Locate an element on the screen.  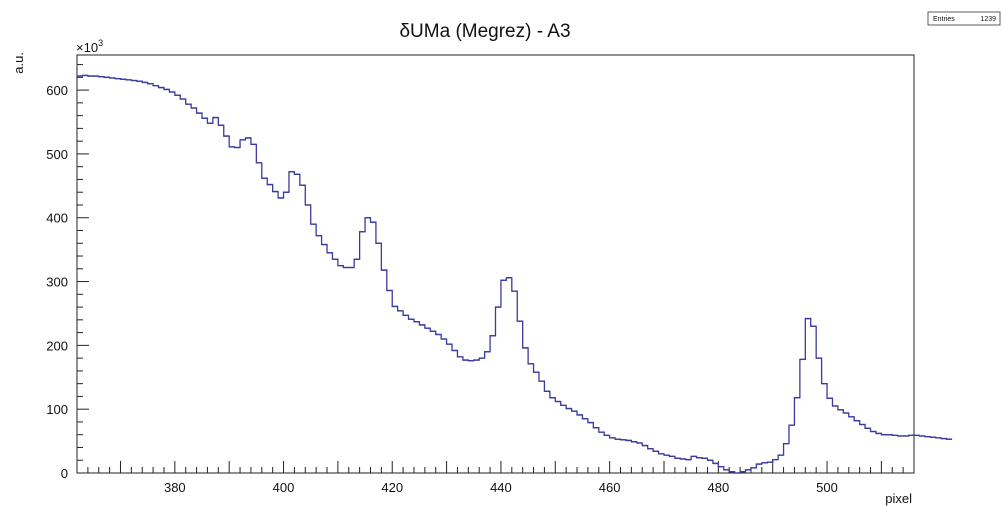
stats-box-frame is located at coordinates (964, 18).